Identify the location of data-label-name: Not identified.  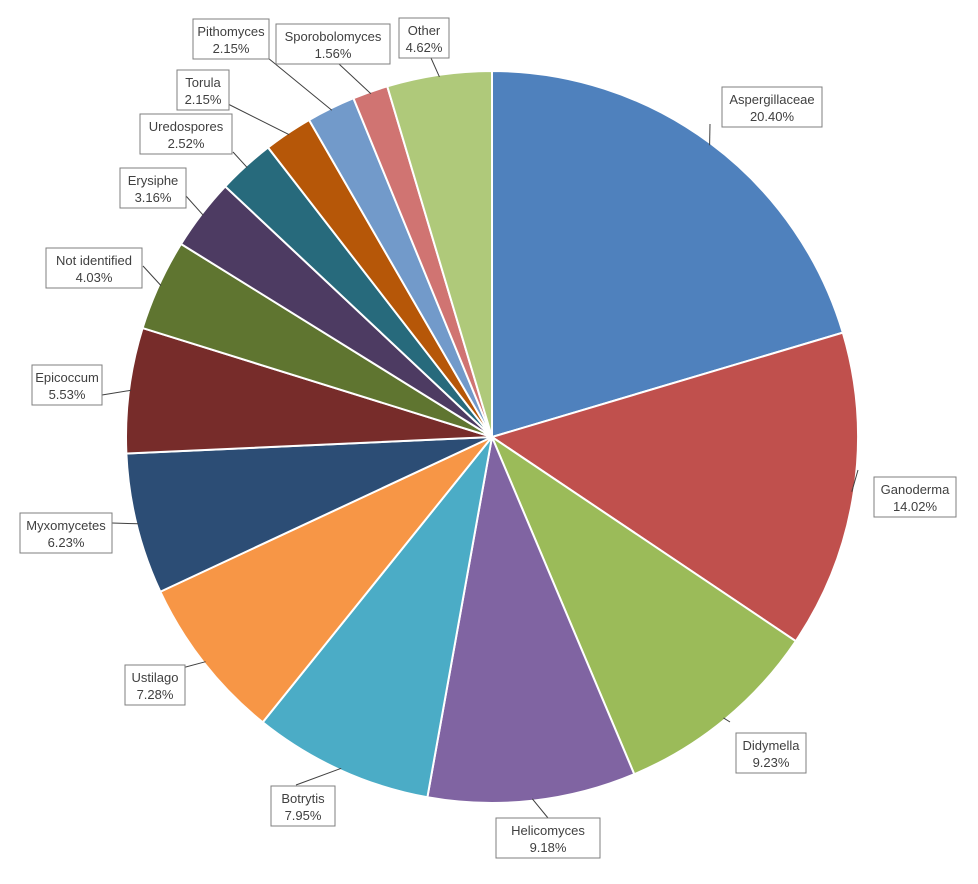
(94, 260).